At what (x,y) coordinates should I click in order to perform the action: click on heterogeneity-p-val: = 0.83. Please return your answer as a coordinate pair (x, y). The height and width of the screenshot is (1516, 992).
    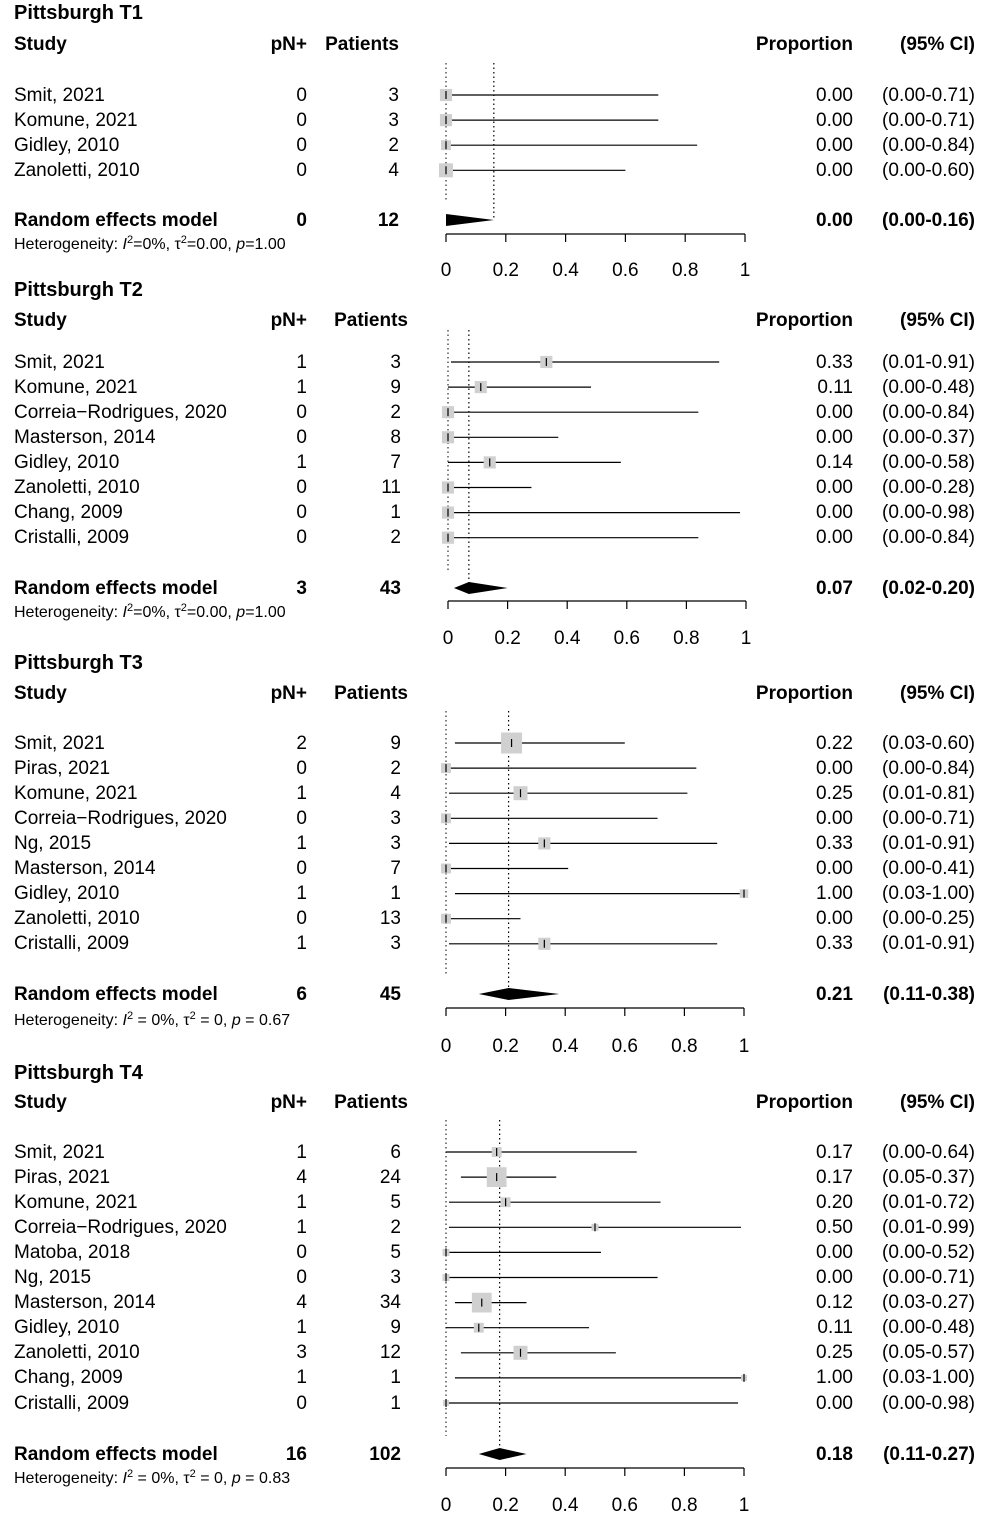
    Looking at the image, I should click on (265, 1478).